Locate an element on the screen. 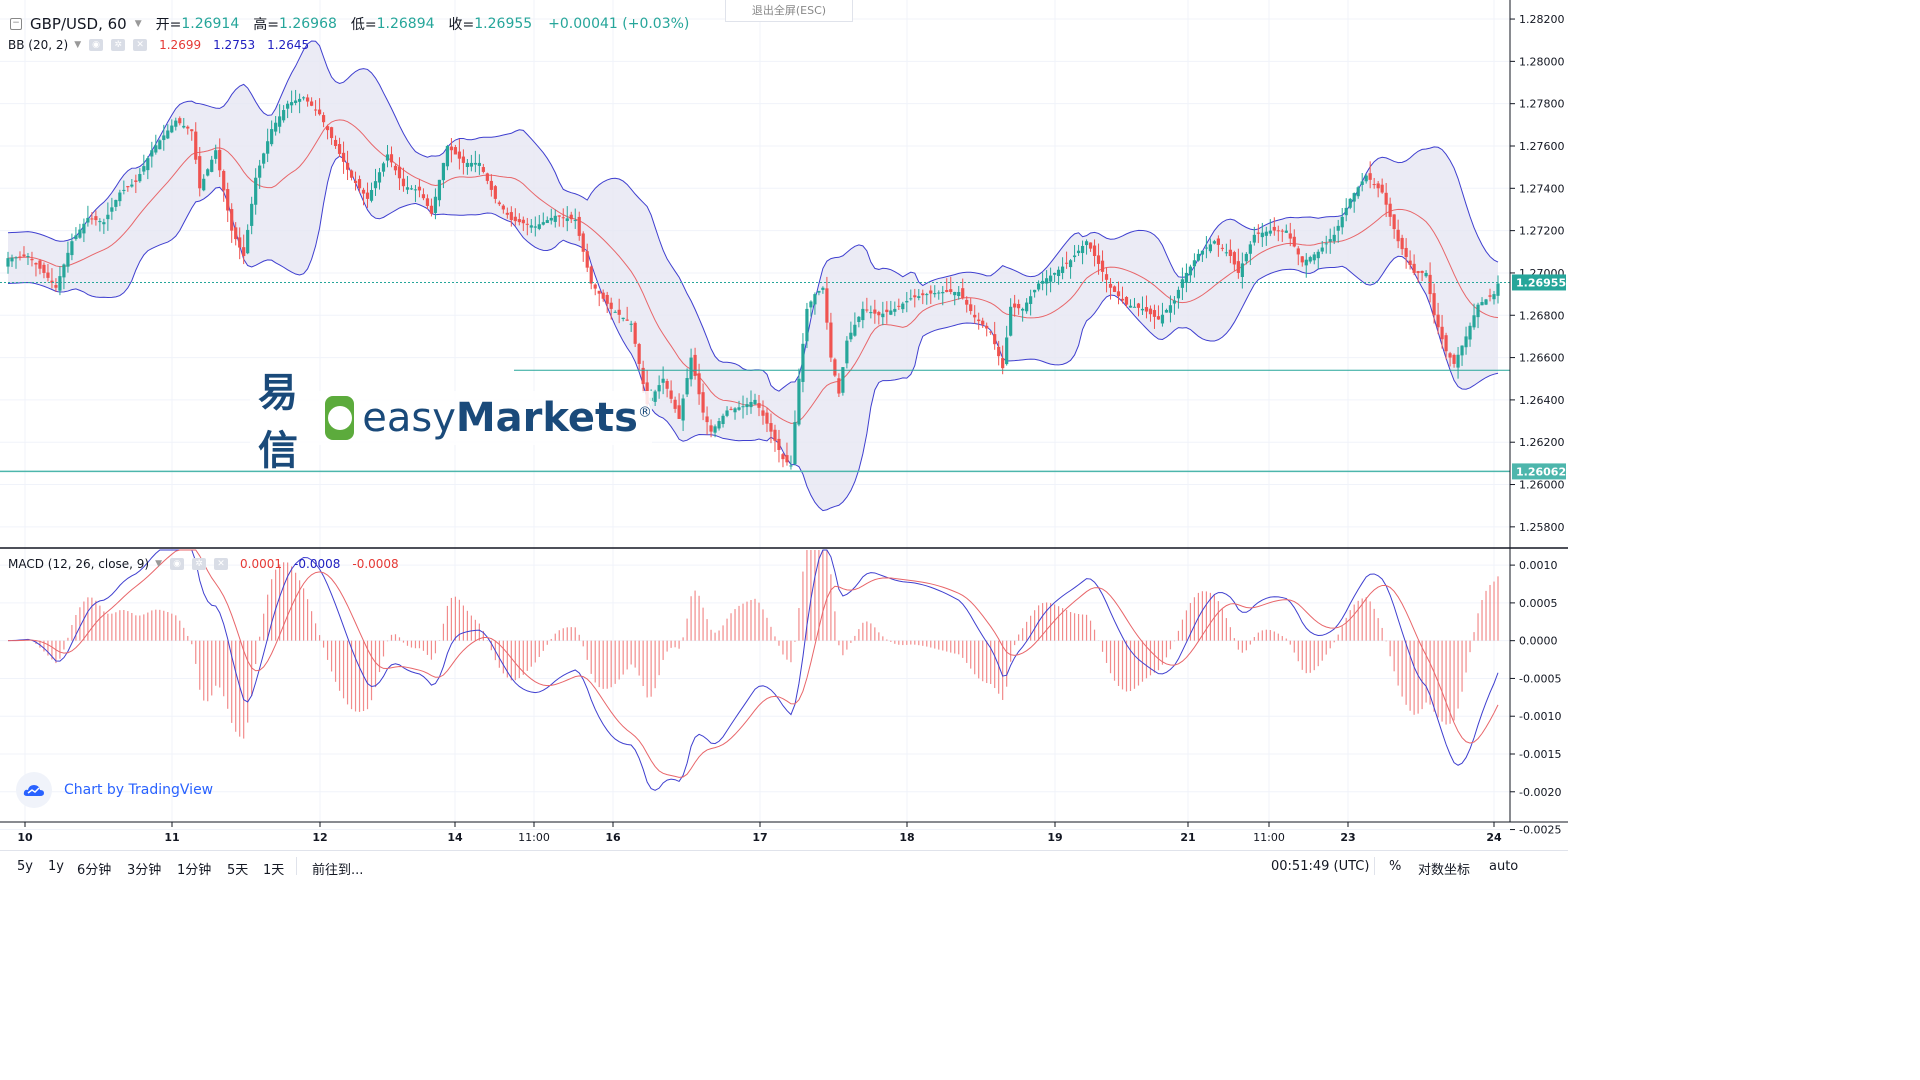 This screenshot has width=1920, height=1080. range-1y-button: 1y is located at coordinates (56, 866).